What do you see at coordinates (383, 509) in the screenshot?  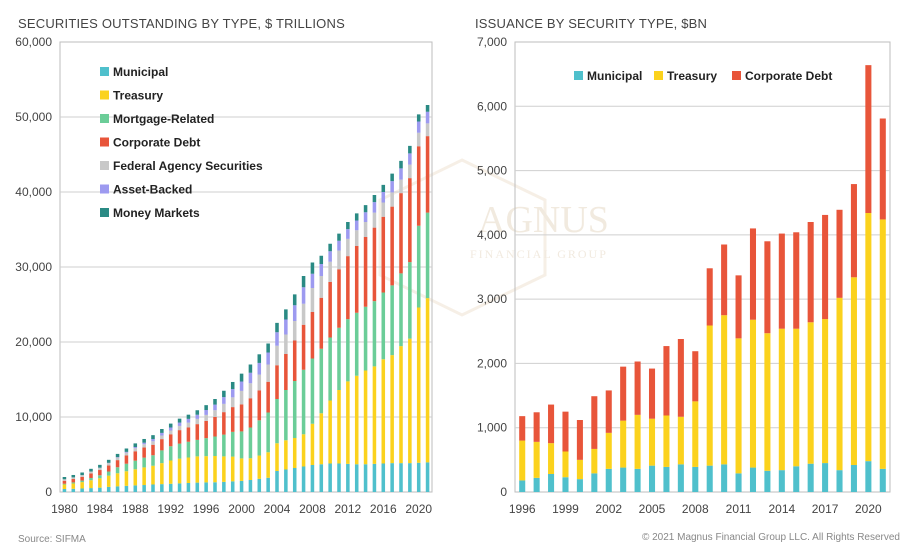 I see `x-tick-label: 2016` at bounding box center [383, 509].